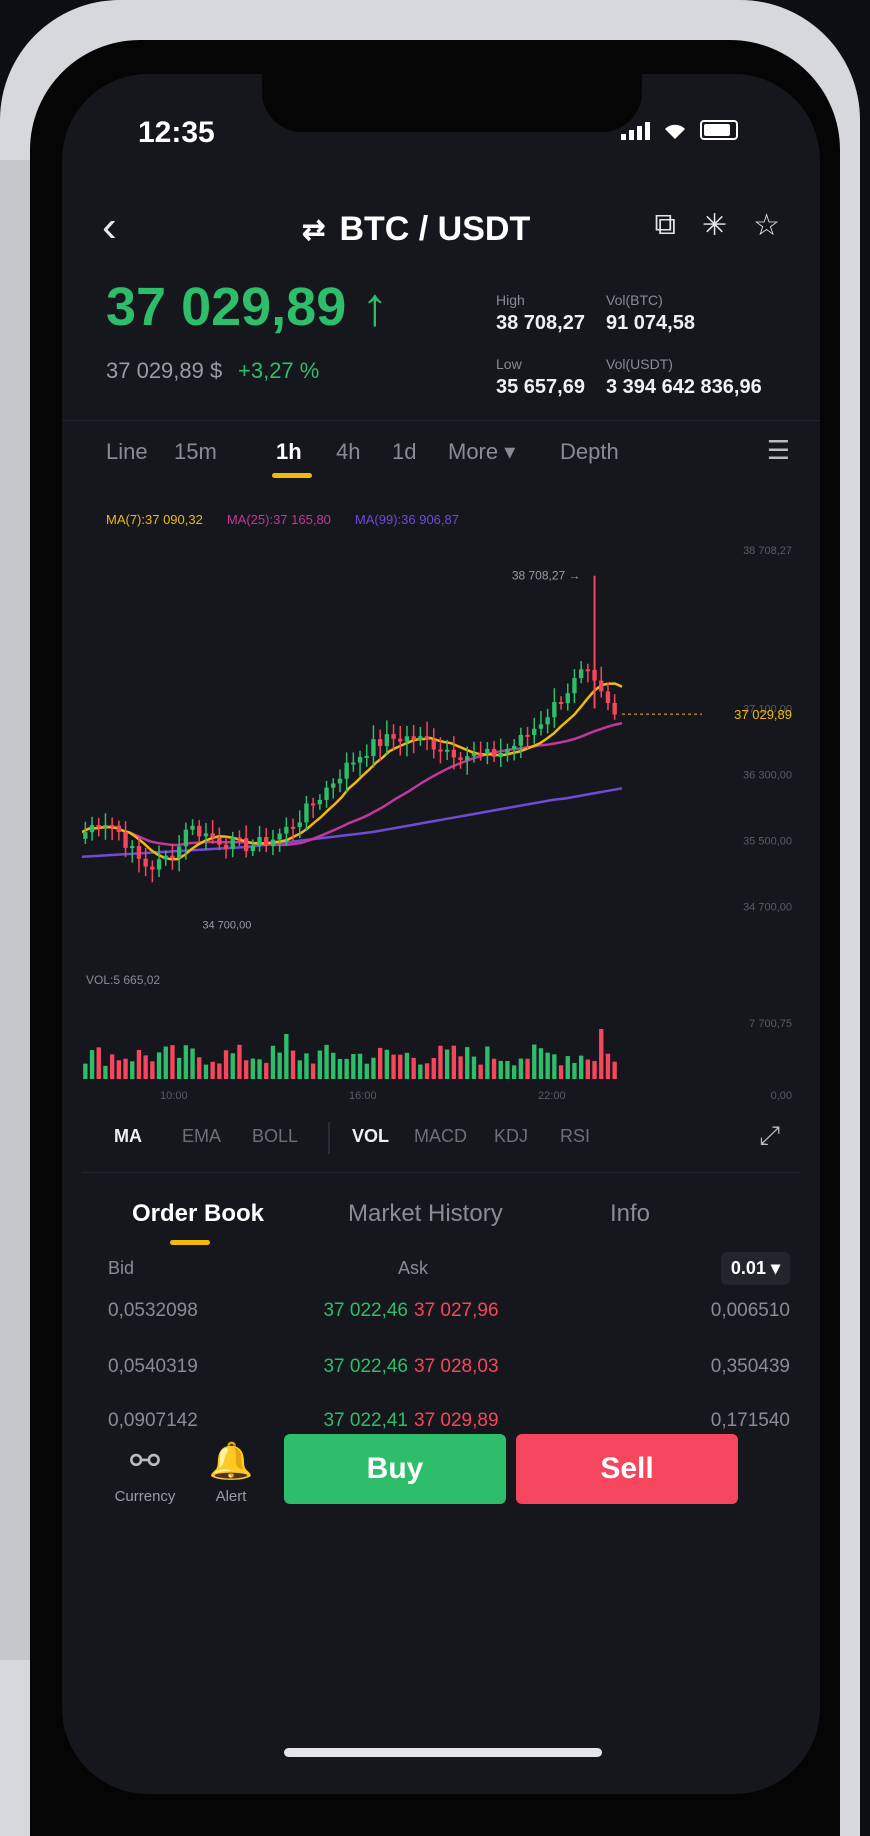  Describe the element at coordinates (202, 1136) in the screenshot. I see `indicator-ema: EMA` at that location.